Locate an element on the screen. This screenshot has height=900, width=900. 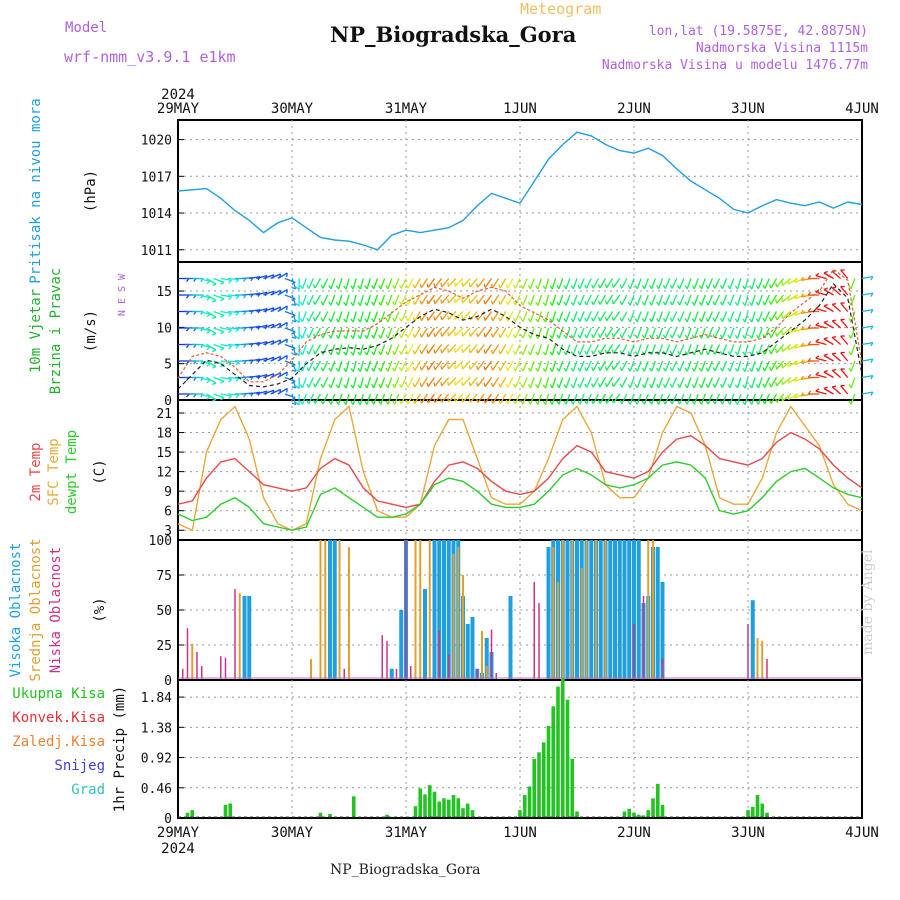
xtick-label-top: 29MAY is located at coordinates (178, 109).